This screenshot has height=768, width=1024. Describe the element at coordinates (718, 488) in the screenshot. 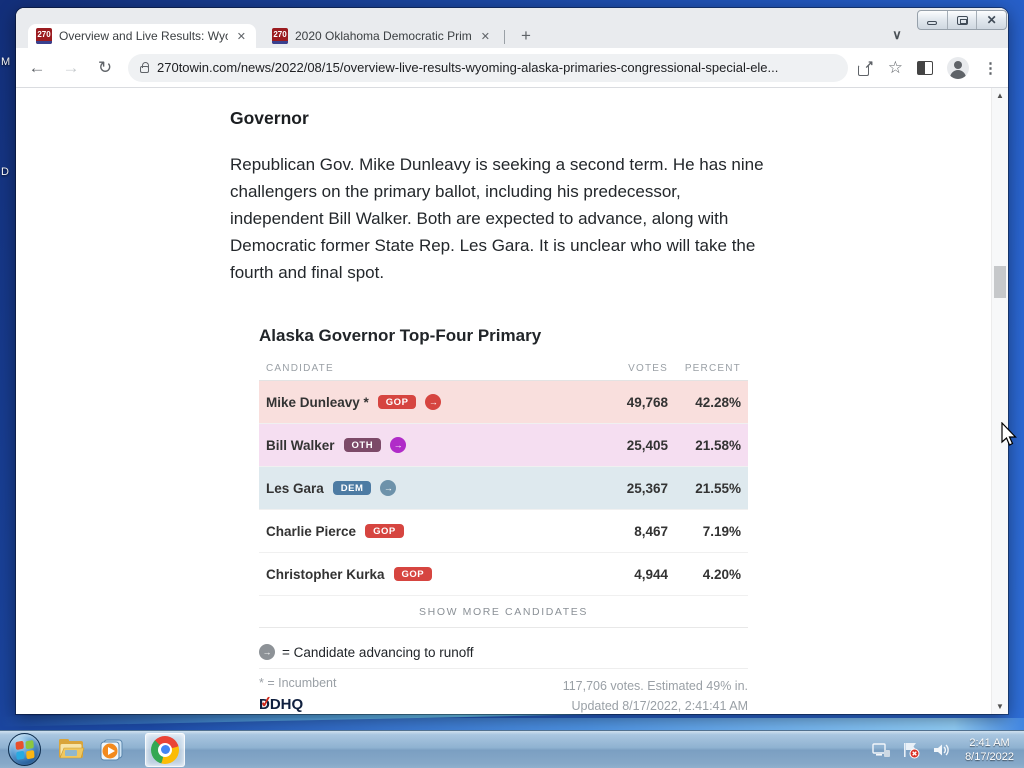

I see `percent-value: 21.55%` at that location.